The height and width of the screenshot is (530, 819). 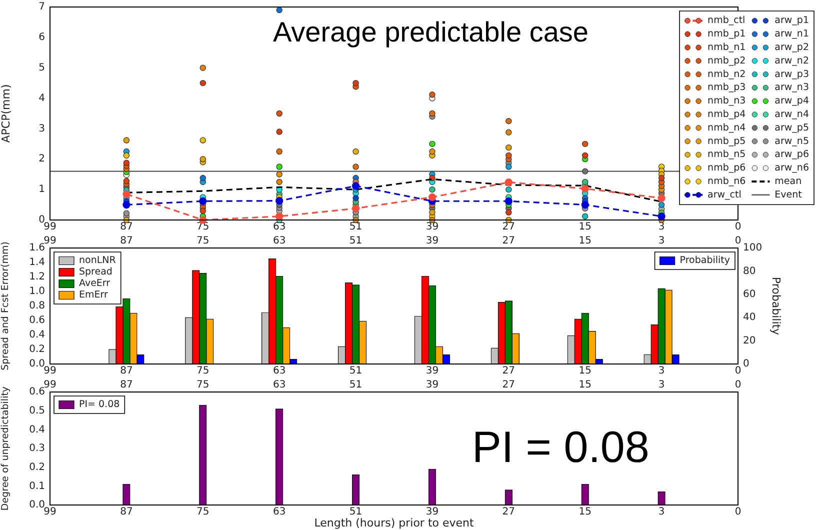 What do you see at coordinates (727, 128) in the screenshot?
I see `legend-label: nmb_n4` at bounding box center [727, 128].